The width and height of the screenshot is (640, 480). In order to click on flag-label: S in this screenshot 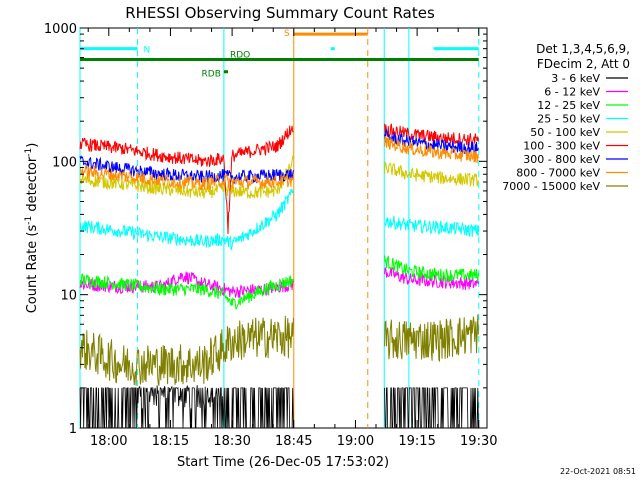, I will do `click(287, 34)`.